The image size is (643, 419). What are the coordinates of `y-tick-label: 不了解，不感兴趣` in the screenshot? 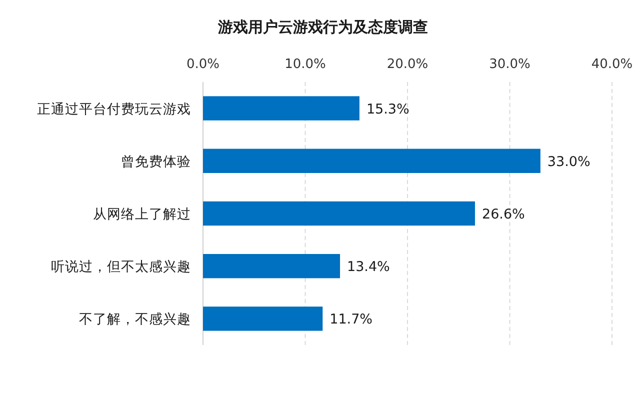 It's located at (135, 320).